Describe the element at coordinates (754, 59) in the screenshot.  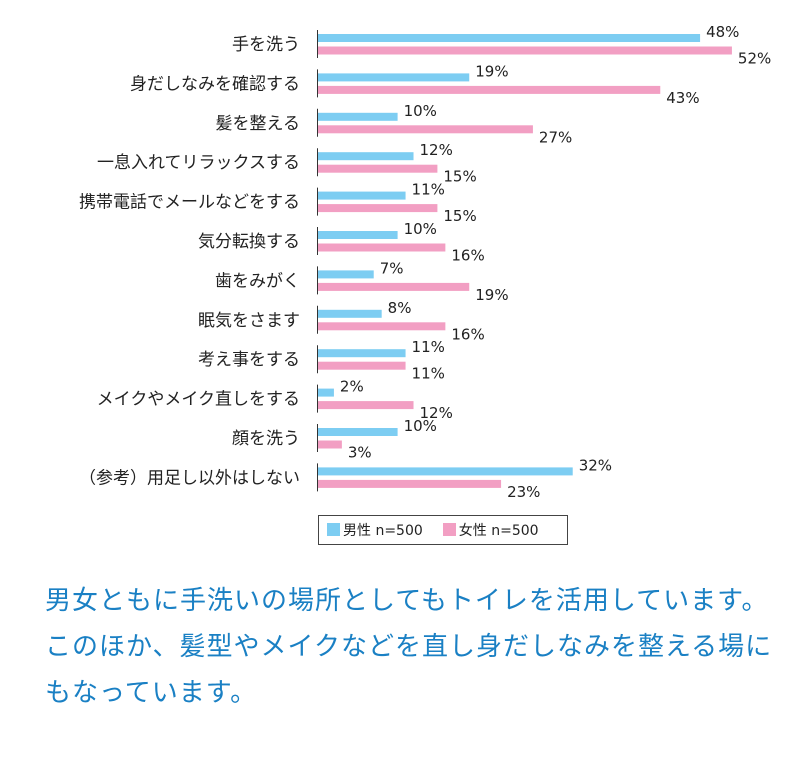
I see `data-label: 52%` at that location.